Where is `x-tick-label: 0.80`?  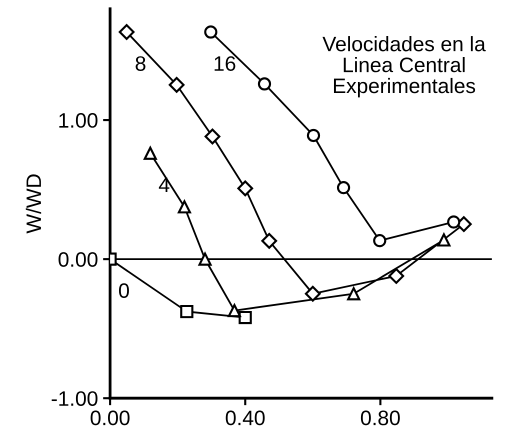
x-tick-label: 0.80 is located at coordinates (380, 418).